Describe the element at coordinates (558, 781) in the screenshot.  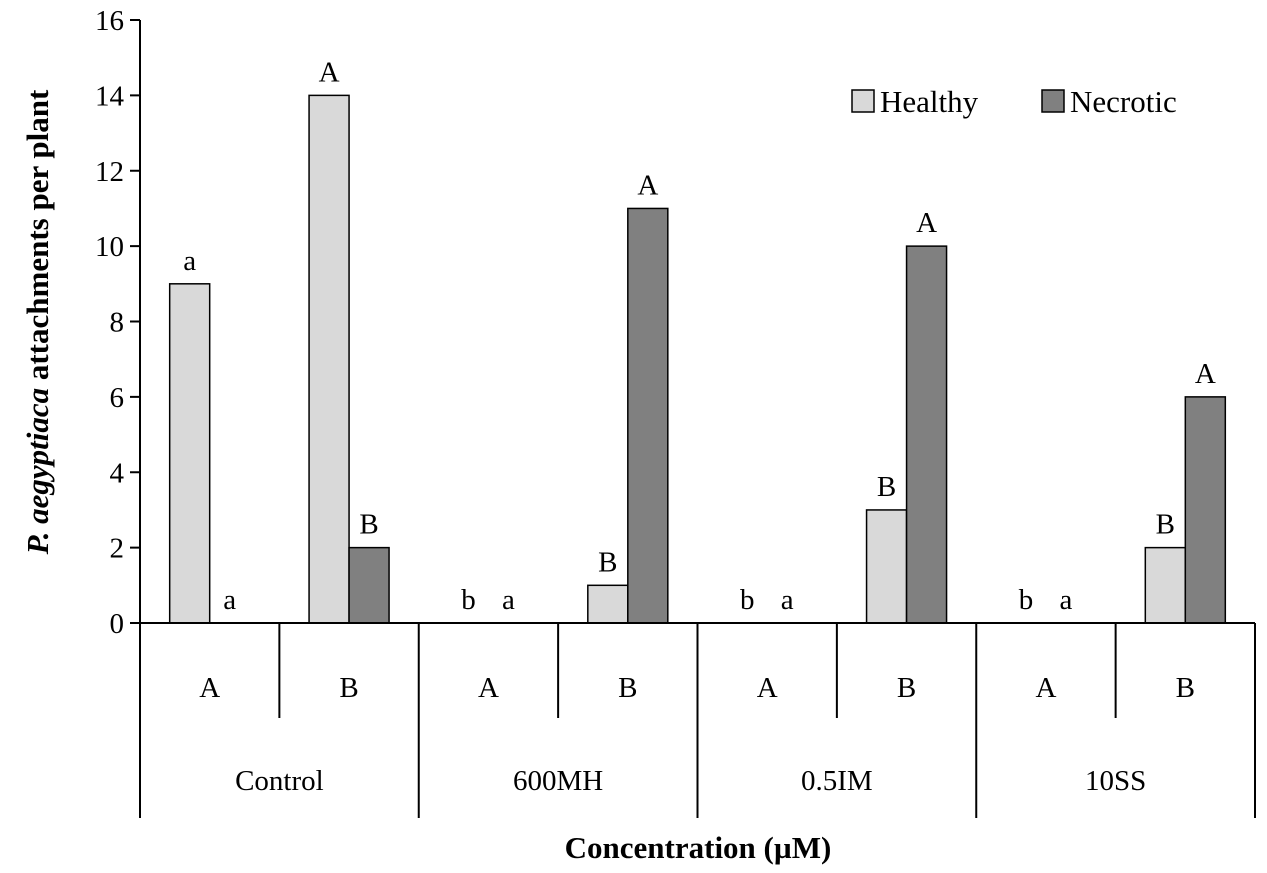
I see `group-label-1: 600MH` at that location.